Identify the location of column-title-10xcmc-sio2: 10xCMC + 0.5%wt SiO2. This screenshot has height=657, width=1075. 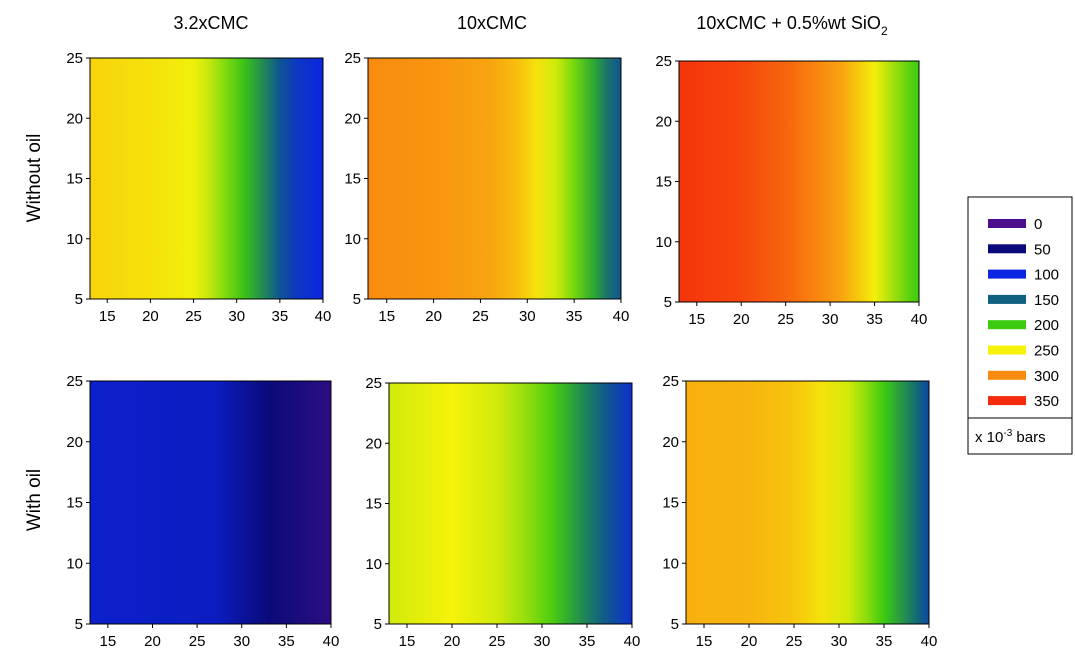
(792, 25).